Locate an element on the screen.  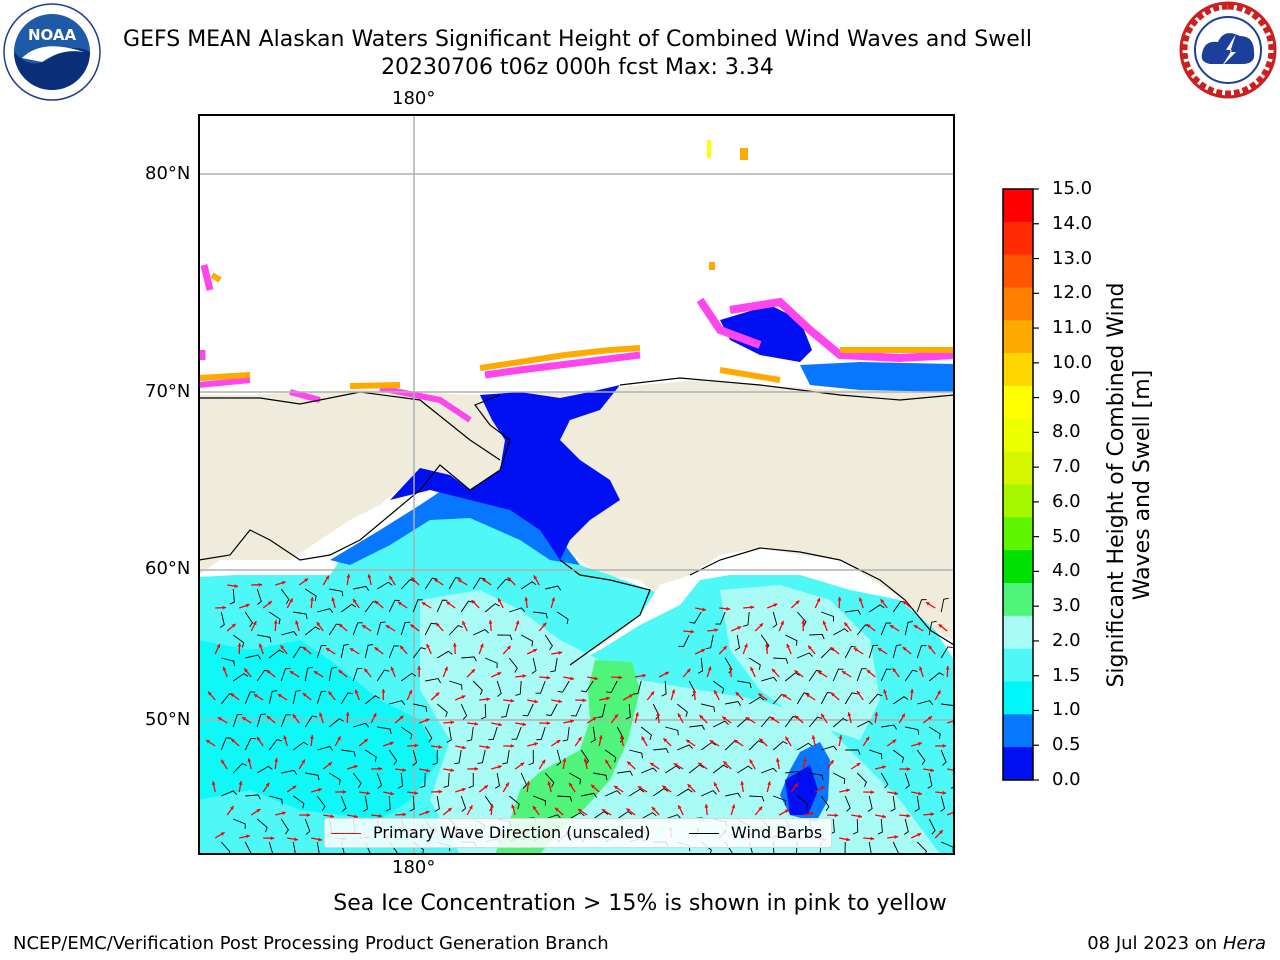
lat-label-80: 80°N is located at coordinates (168, 173).